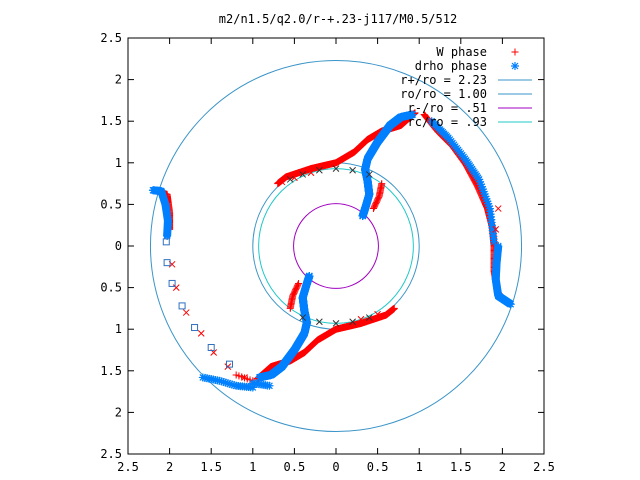 The image size is (640, 480). I want to click on legend-label: r+/ro = 2.23, so click(443, 80).